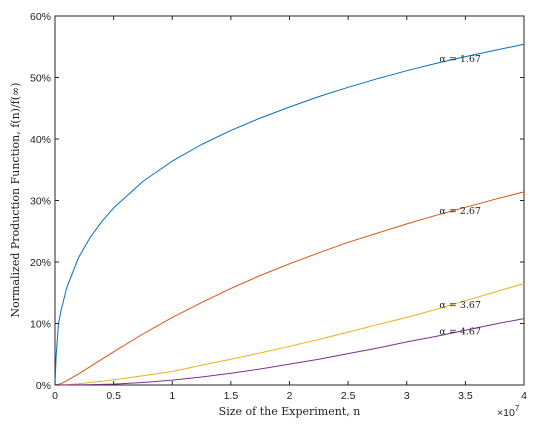 This screenshot has width=536, height=433. I want to click on x-tick-label: 2.5, so click(348, 396).